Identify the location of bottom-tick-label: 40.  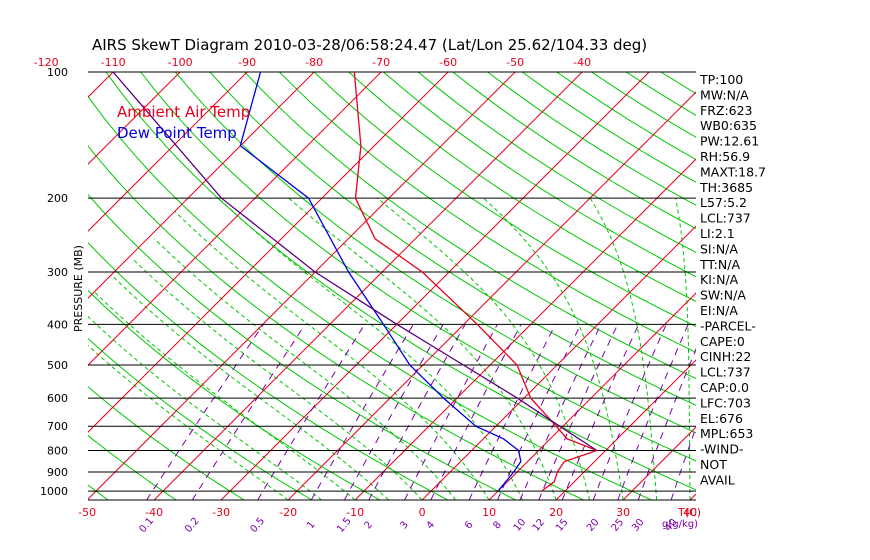
(690, 512).